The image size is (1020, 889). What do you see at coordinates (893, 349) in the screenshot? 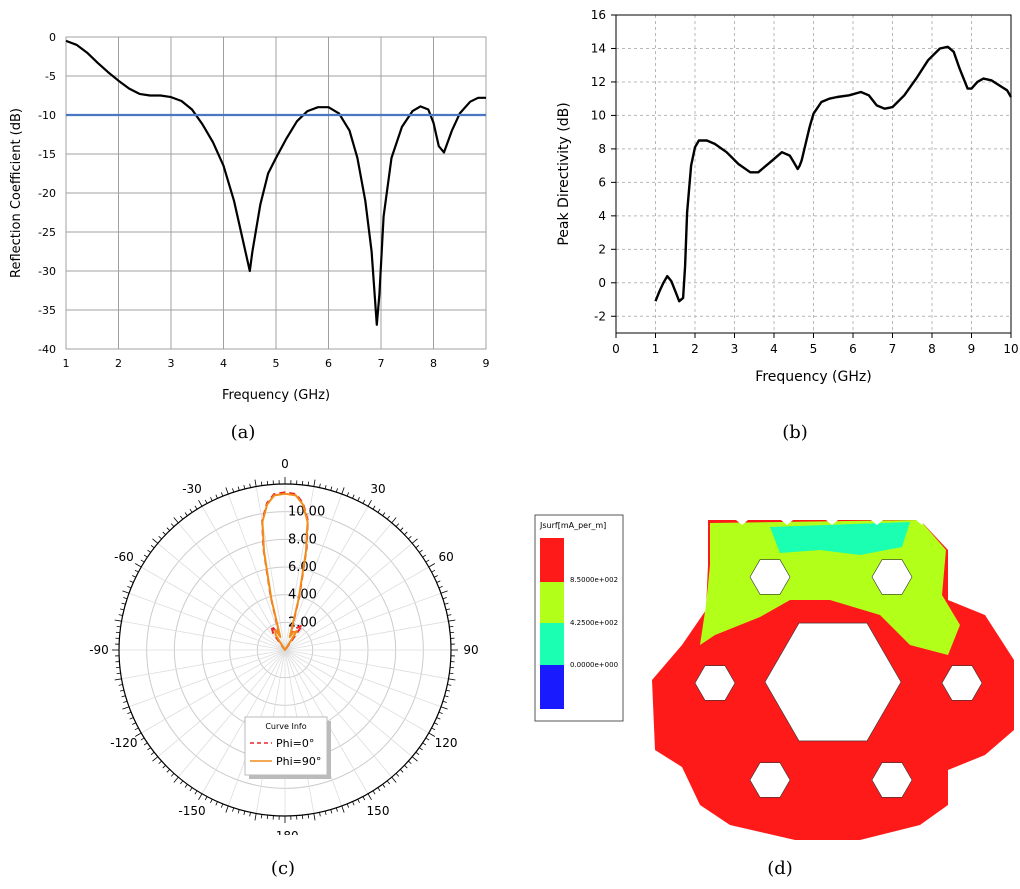
I see `x-tick-label: 7` at bounding box center [893, 349].